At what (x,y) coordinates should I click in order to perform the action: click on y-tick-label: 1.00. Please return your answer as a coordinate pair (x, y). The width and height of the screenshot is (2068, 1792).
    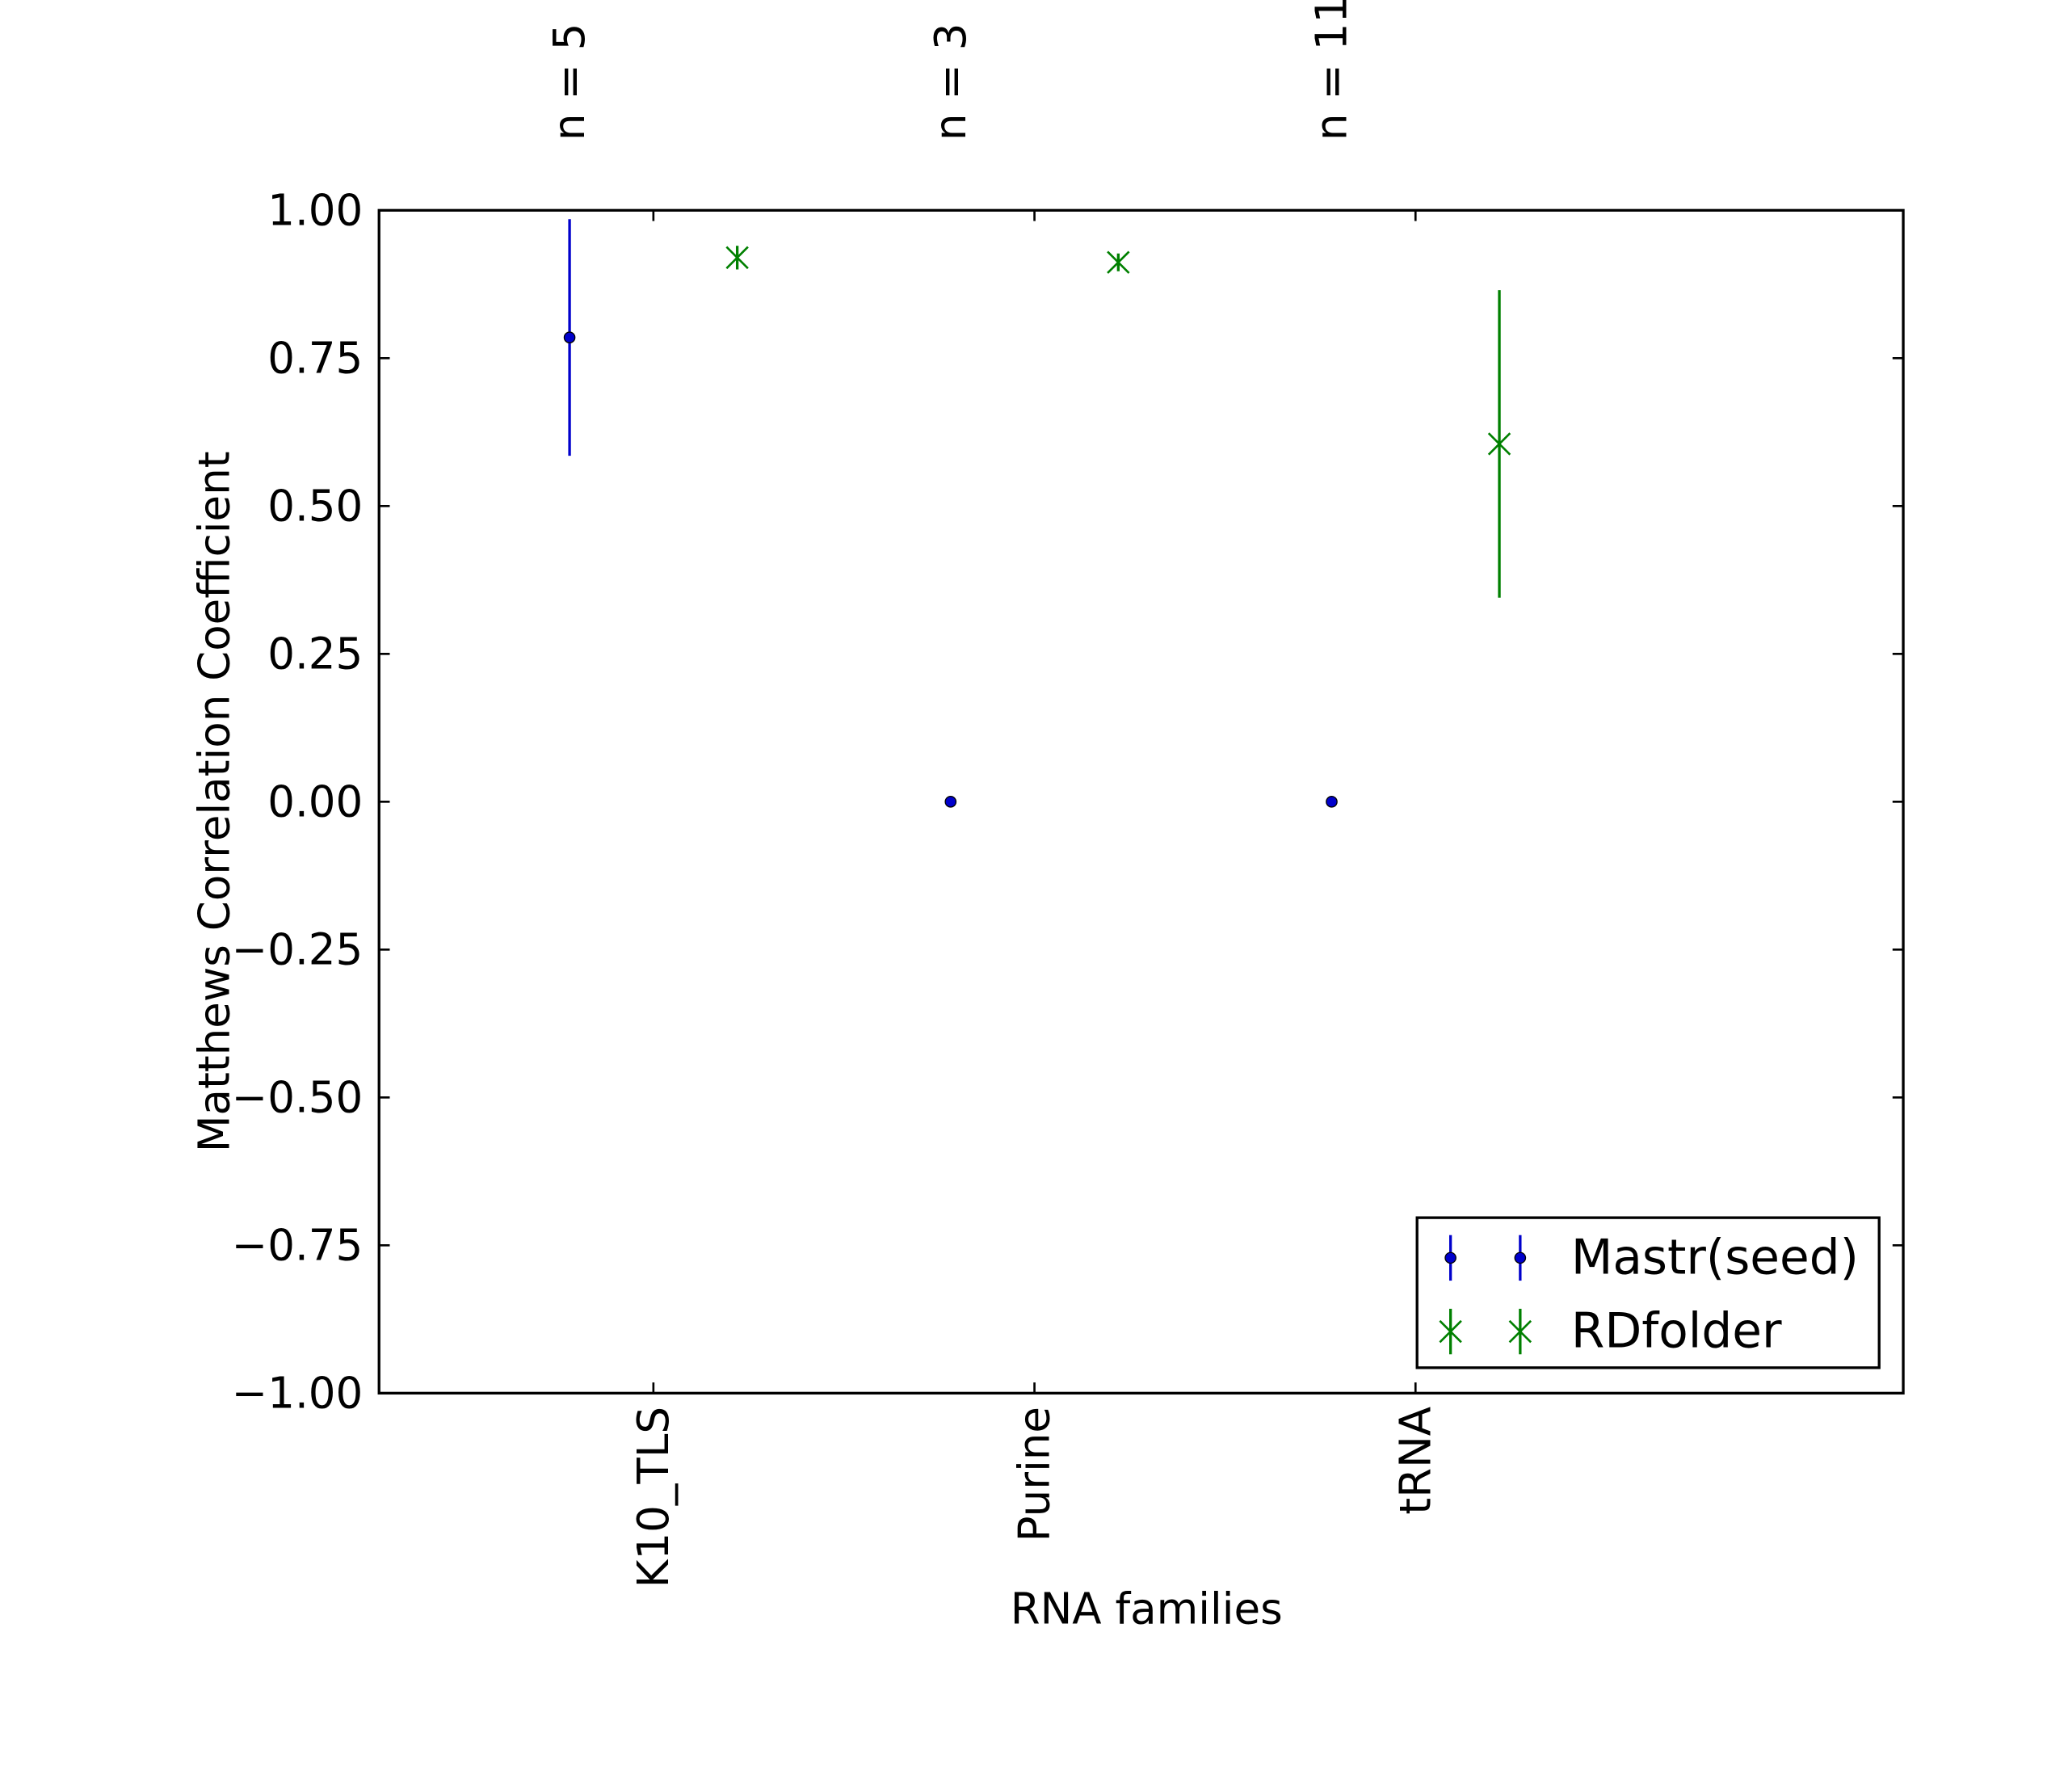
    Looking at the image, I should click on (315, 210).